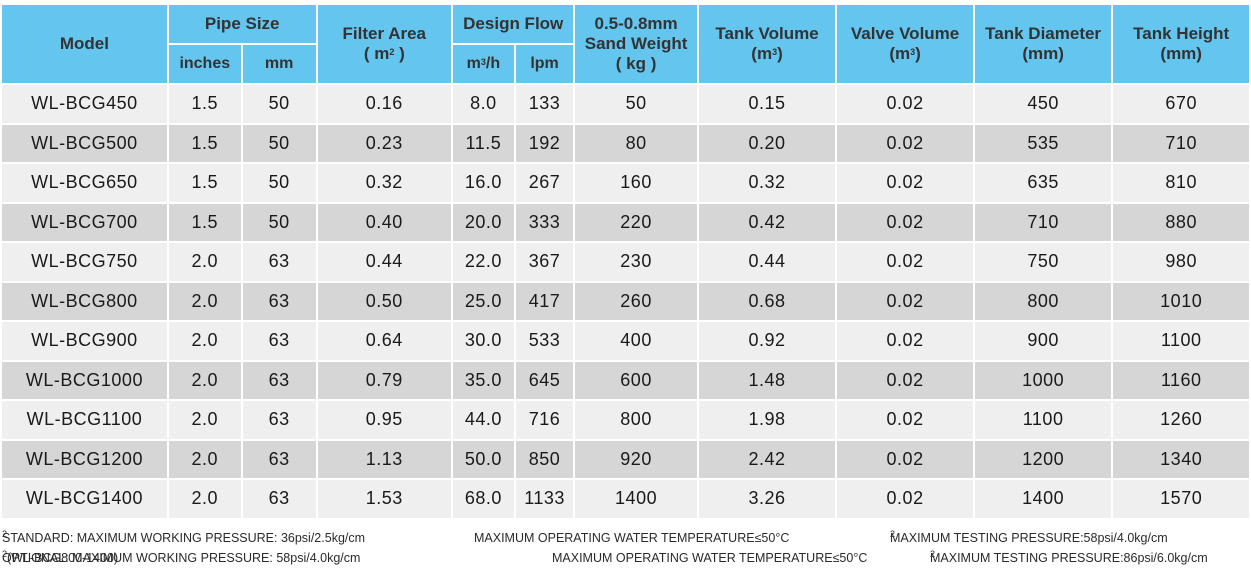 The height and width of the screenshot is (576, 1251). I want to click on filter-area-cell: 0.95, so click(384, 420).